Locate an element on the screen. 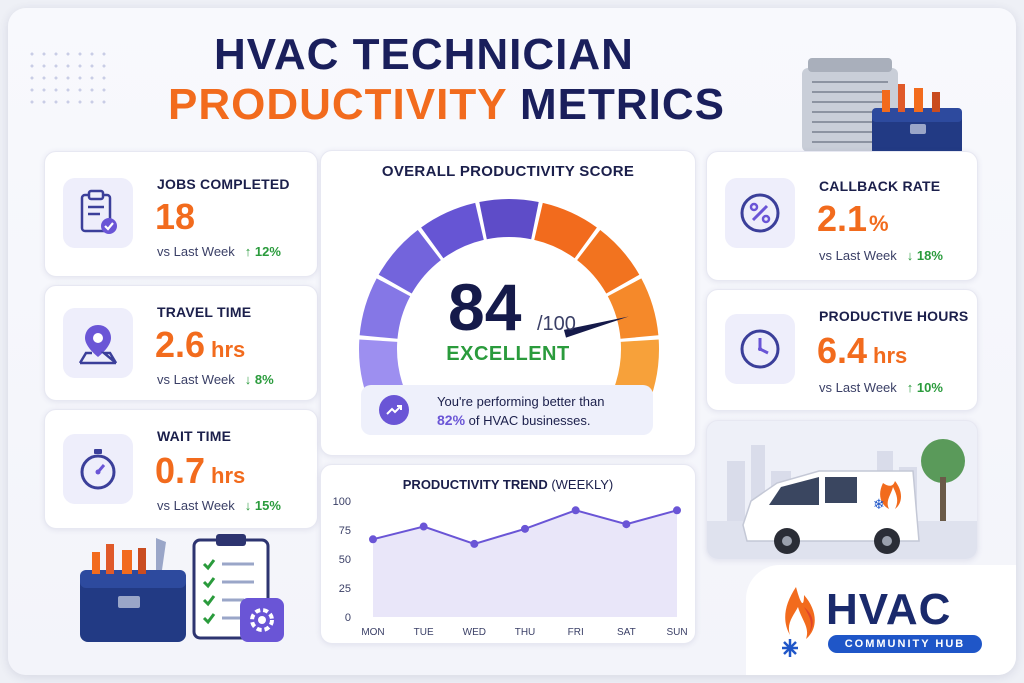 The width and height of the screenshot is (1024, 683). metric-card-wait-time: WAIT TIME 0.7 hrs vs Last Week ↓ 15% is located at coordinates (181, 469).